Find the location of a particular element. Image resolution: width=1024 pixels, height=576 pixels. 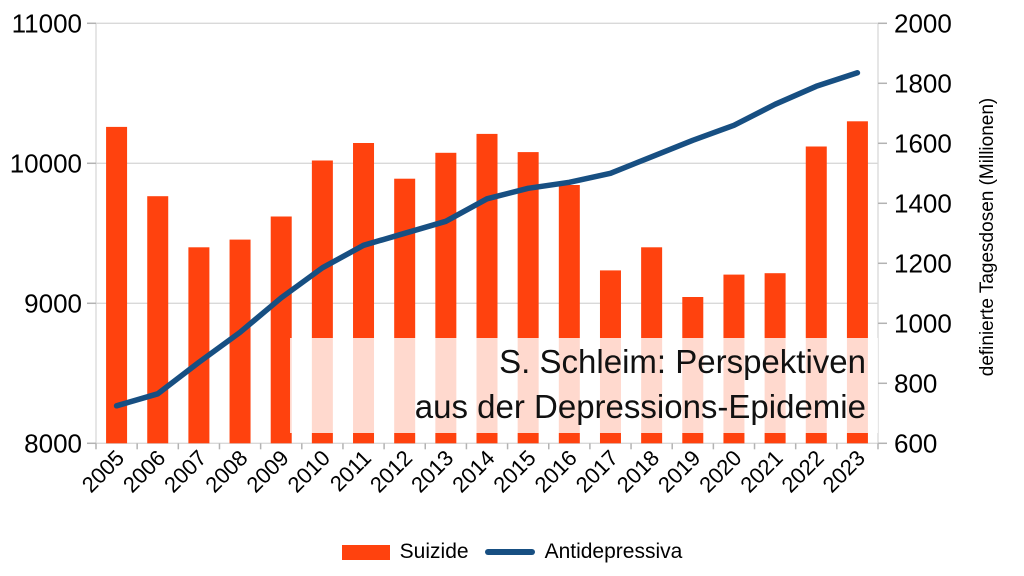

x-axis-year-label: 2006 is located at coordinates (144, 471).